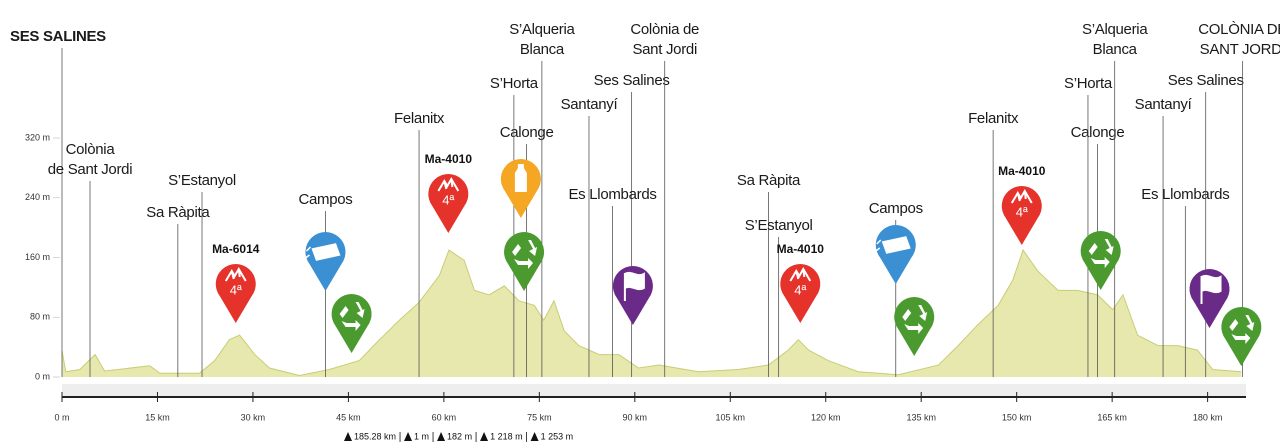 Image resolution: width=1280 pixels, height=445 pixels. I want to click on pin-feed, so click(895, 254).